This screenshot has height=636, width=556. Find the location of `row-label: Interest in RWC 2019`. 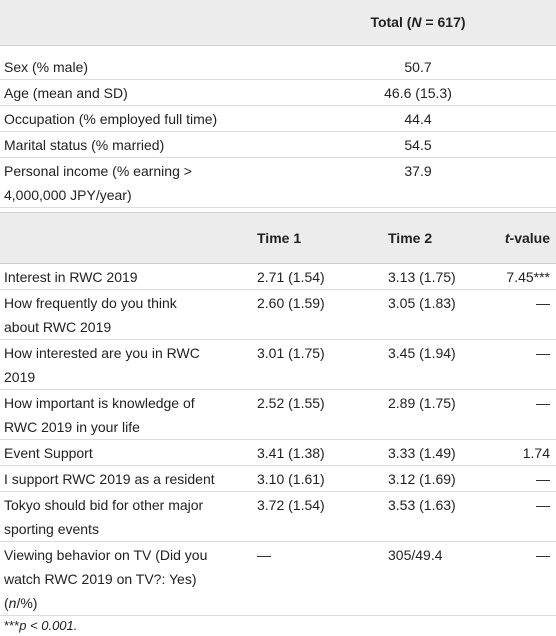

row-label: Interest in RWC 2019 is located at coordinates (71, 277).